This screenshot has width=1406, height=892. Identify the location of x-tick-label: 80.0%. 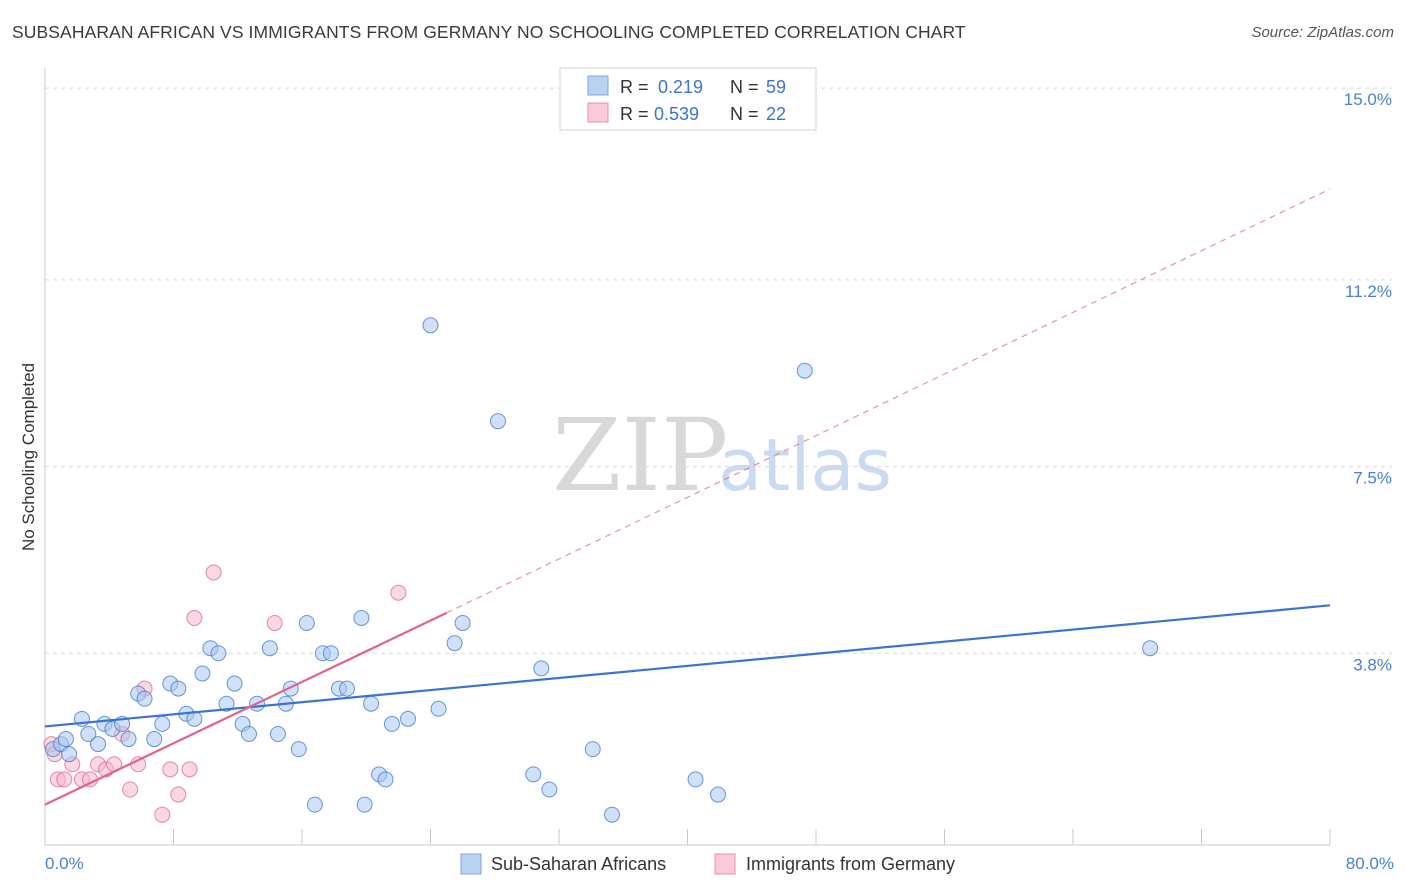
(1370, 863).